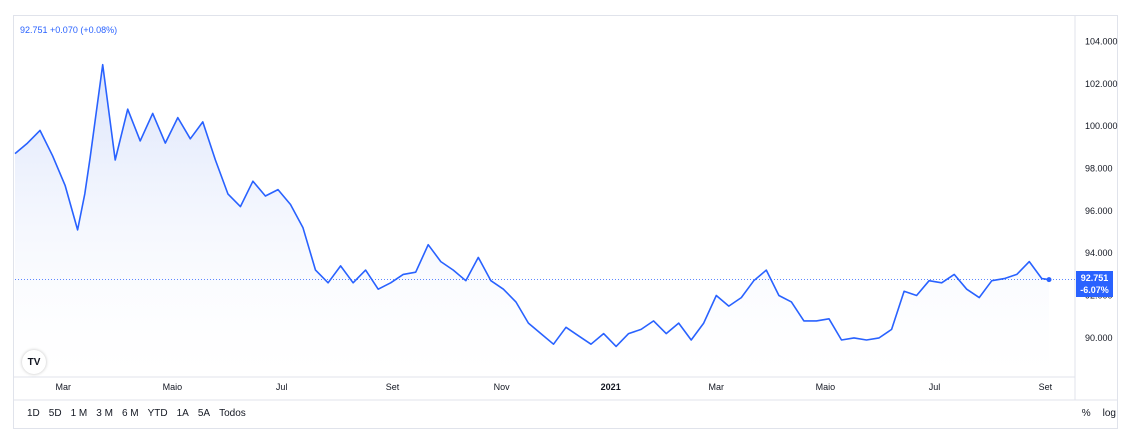 This screenshot has width=1133, height=445. Describe the element at coordinates (1099, 413) in the screenshot. I see `scale-options: % log` at that location.